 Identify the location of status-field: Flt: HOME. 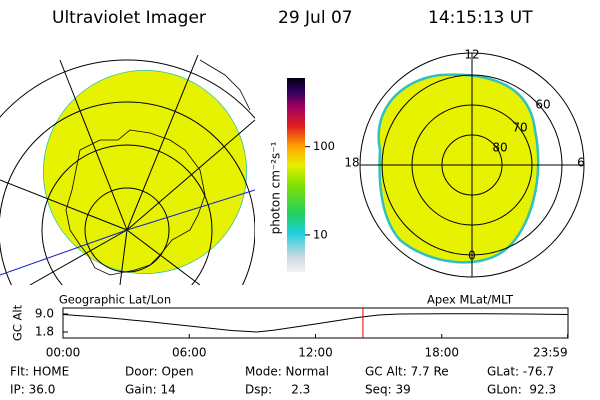
(39, 372).